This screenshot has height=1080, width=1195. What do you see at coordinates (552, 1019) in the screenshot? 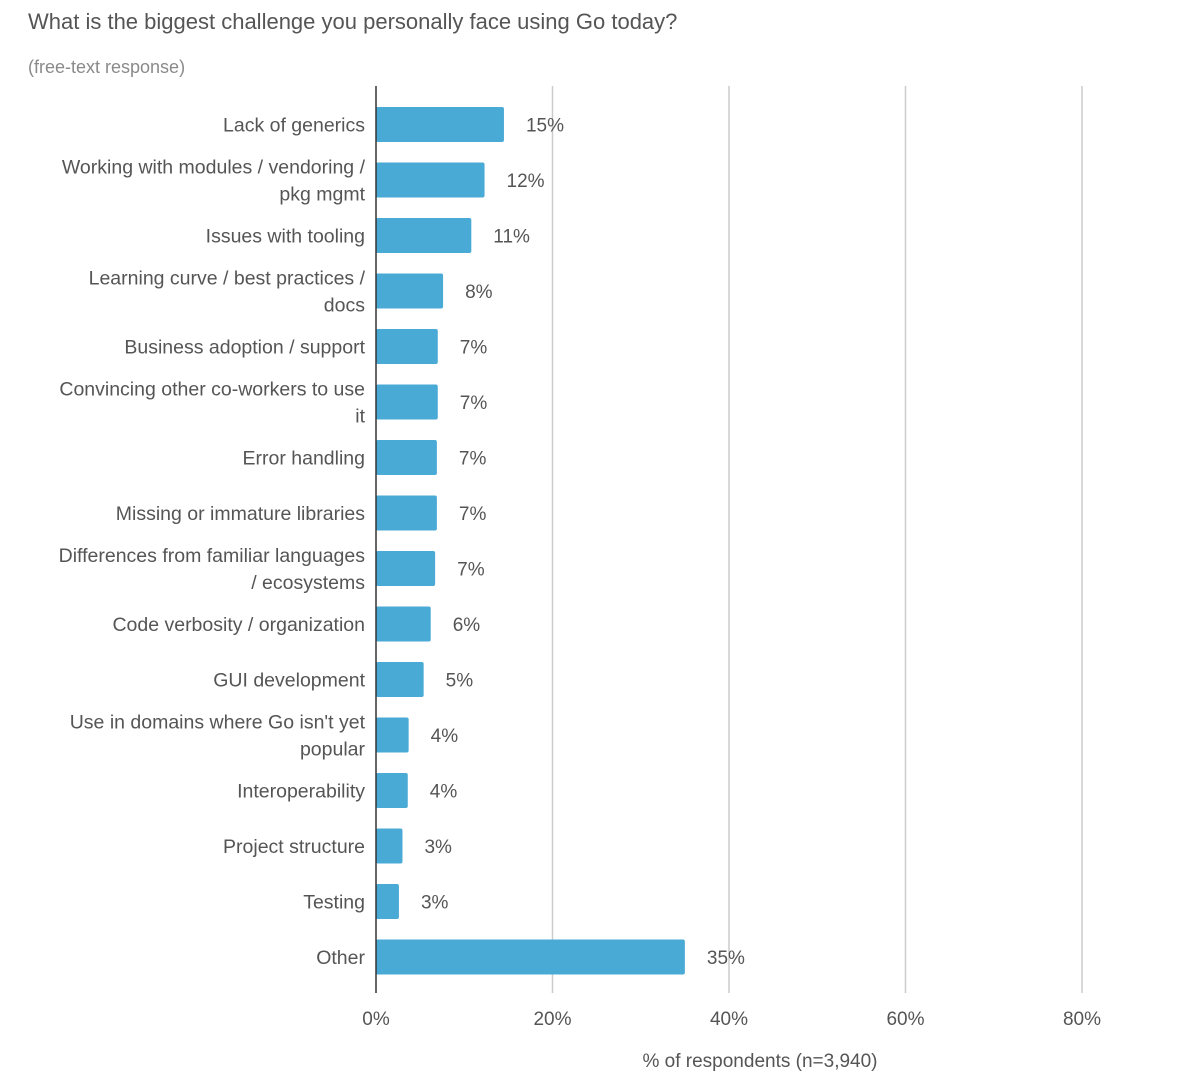
I see `x-tick-label: 20%` at bounding box center [552, 1019].